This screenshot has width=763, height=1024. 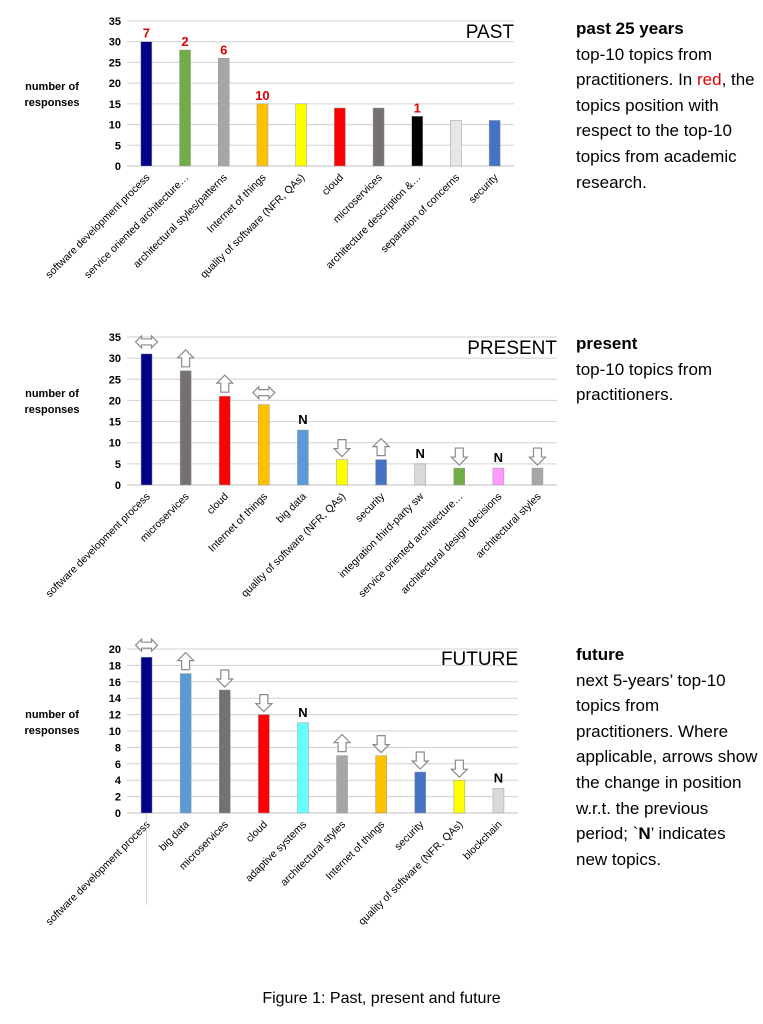 I want to click on future-unchanged-arrow-icon, so click(x=146, y=645).